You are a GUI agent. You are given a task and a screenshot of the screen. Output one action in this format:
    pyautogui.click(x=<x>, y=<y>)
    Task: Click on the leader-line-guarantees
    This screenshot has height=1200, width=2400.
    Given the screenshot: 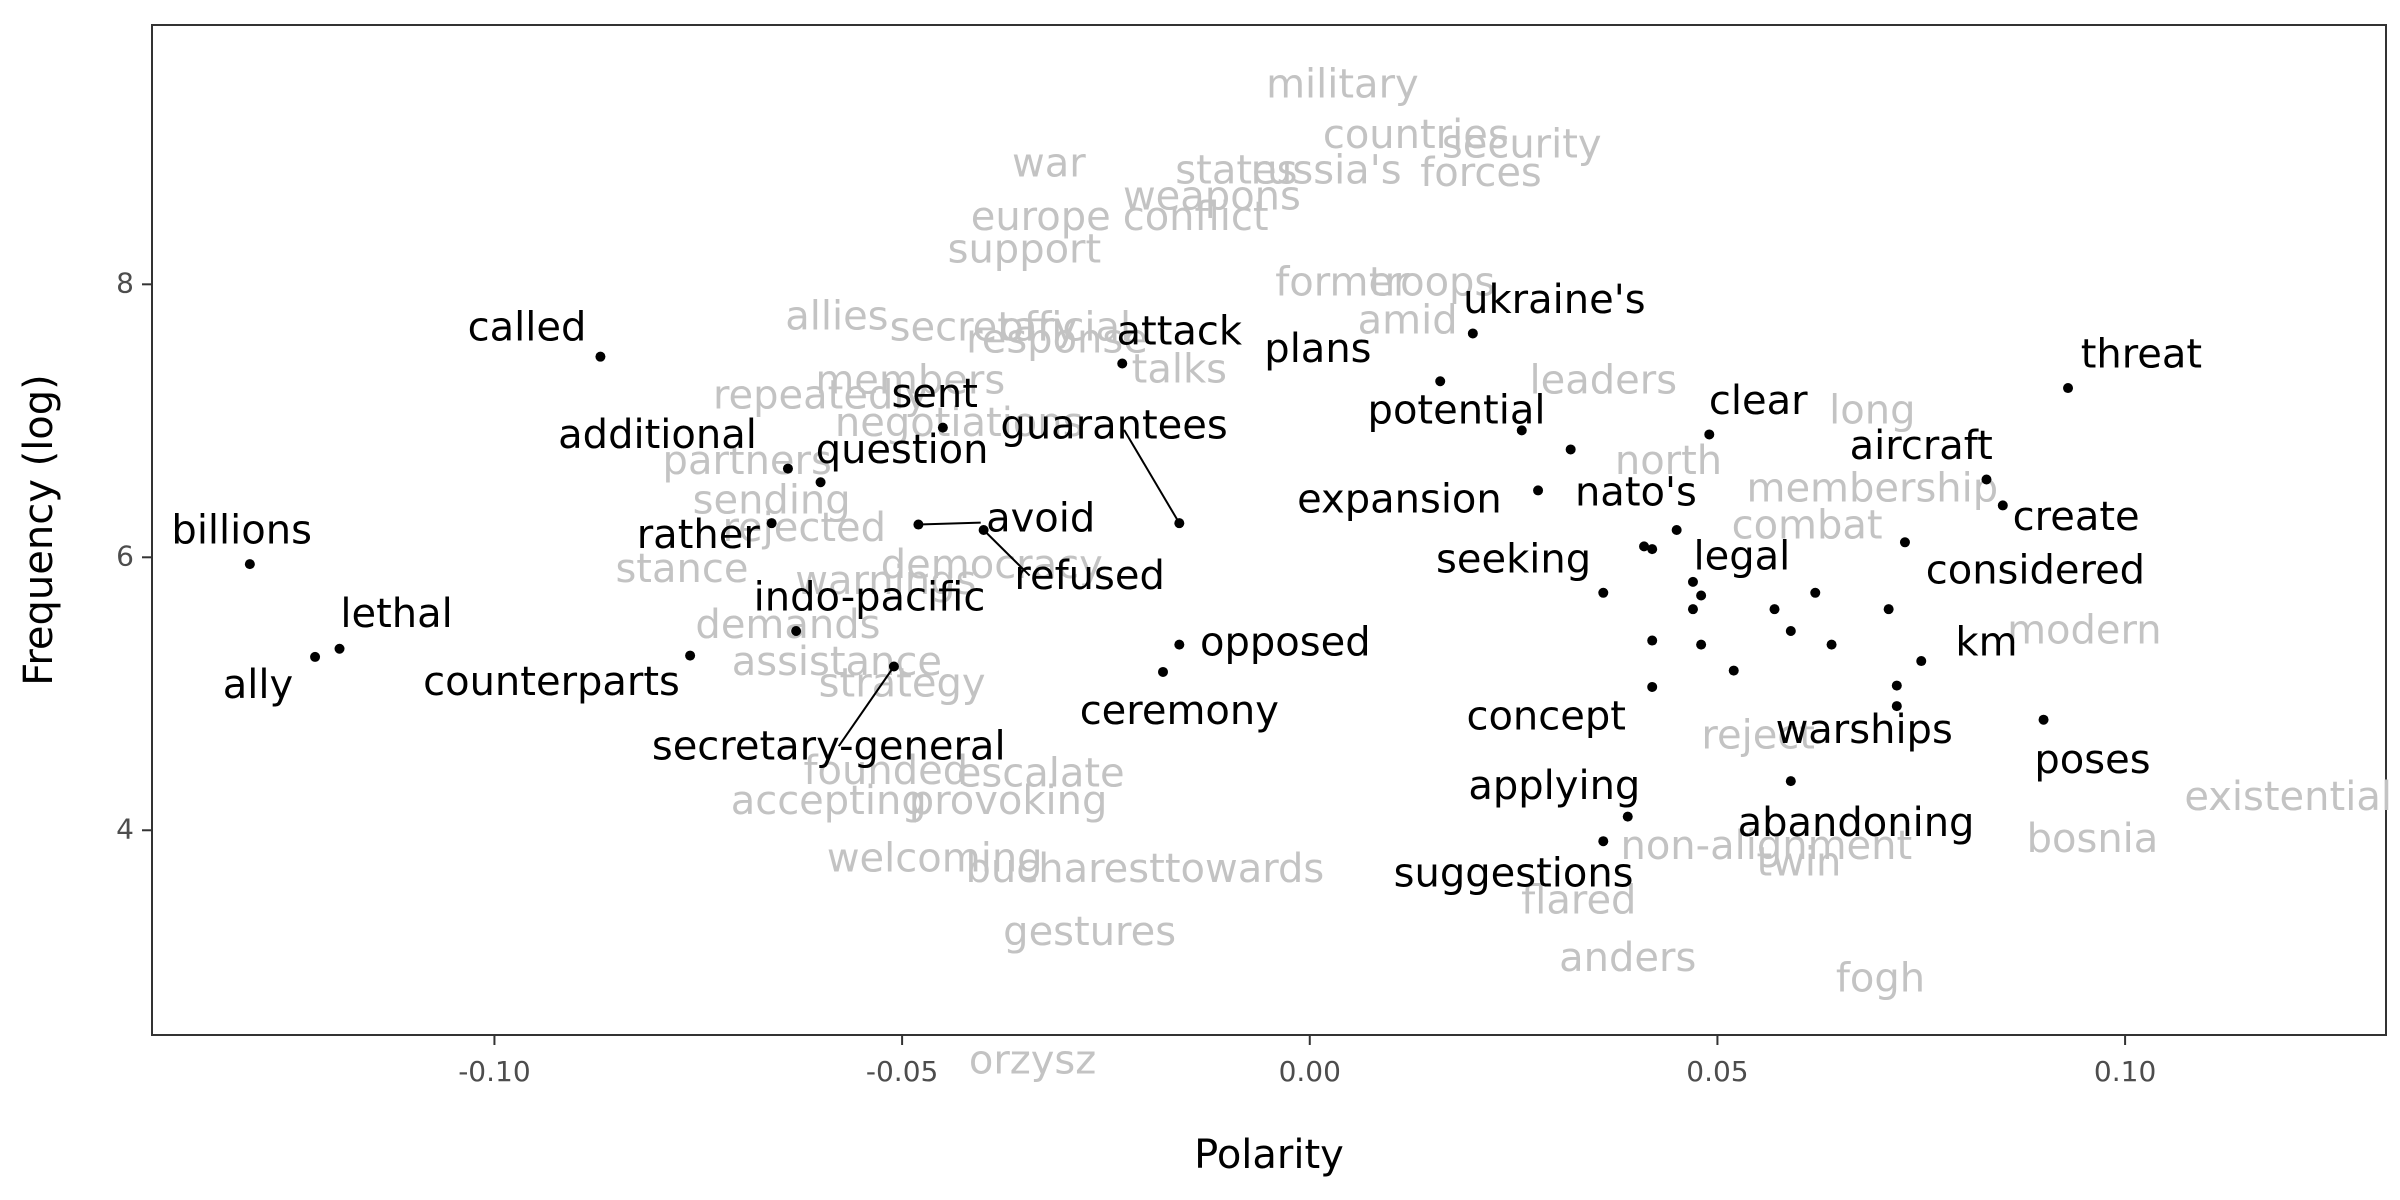 What is the action you would take?
    pyautogui.click(x=1152, y=476)
    